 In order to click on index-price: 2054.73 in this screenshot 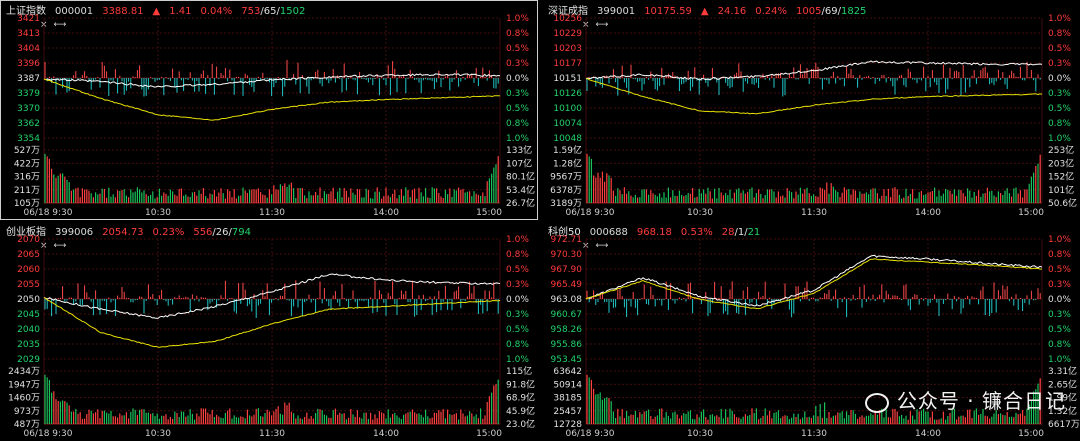, I will do `click(123, 232)`.